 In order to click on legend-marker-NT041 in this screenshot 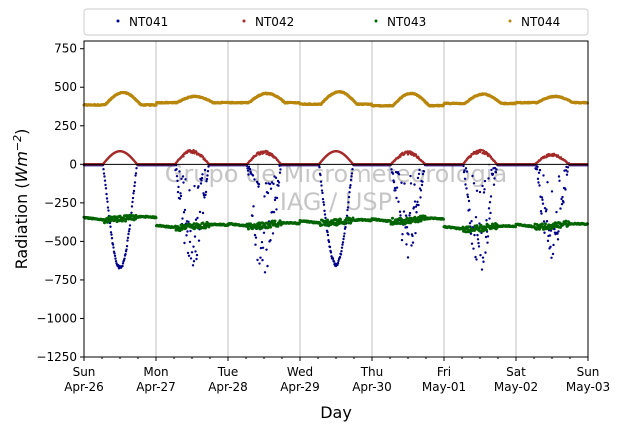, I will do `click(118, 21)`.